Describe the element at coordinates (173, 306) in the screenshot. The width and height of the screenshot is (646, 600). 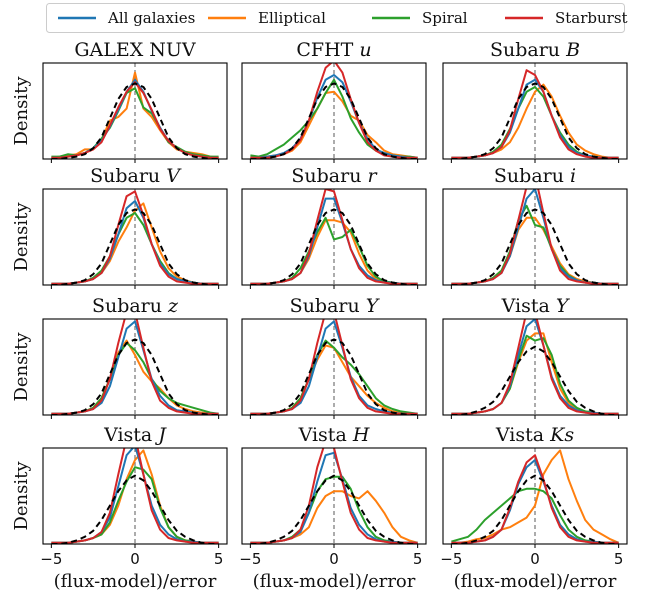
I see `panel-title-band: z` at that location.